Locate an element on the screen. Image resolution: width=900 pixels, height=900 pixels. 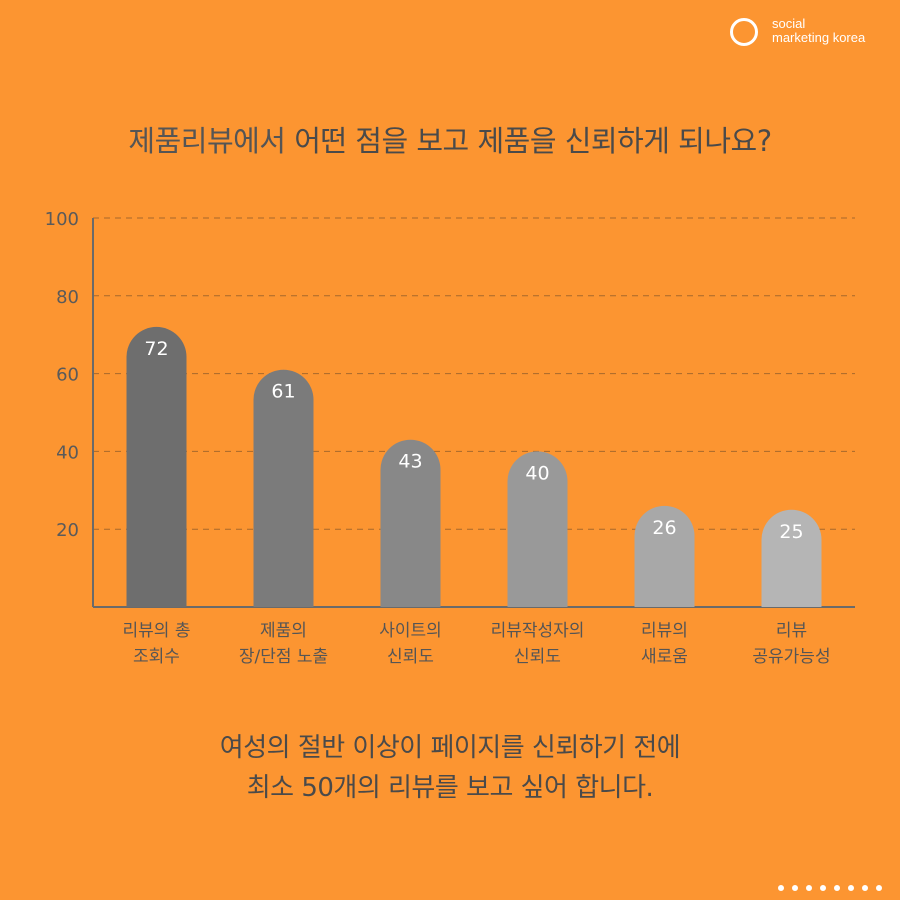
bar-value-label: 61 is located at coordinates (283, 392).